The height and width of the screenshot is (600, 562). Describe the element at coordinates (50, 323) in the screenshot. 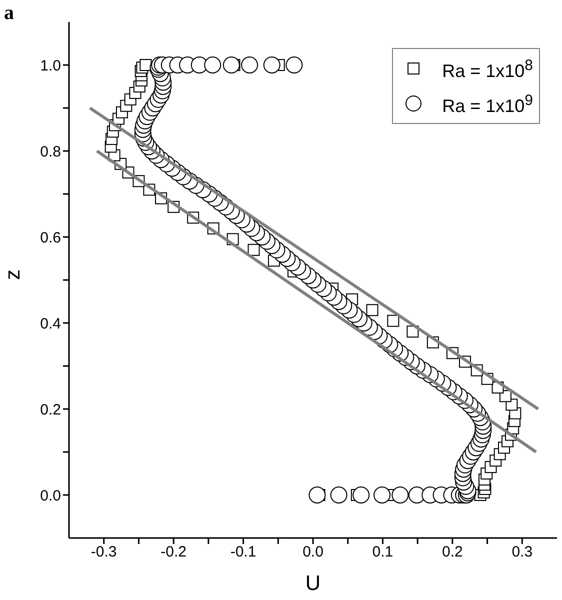

I see `y-tick-label: 0.4` at that location.